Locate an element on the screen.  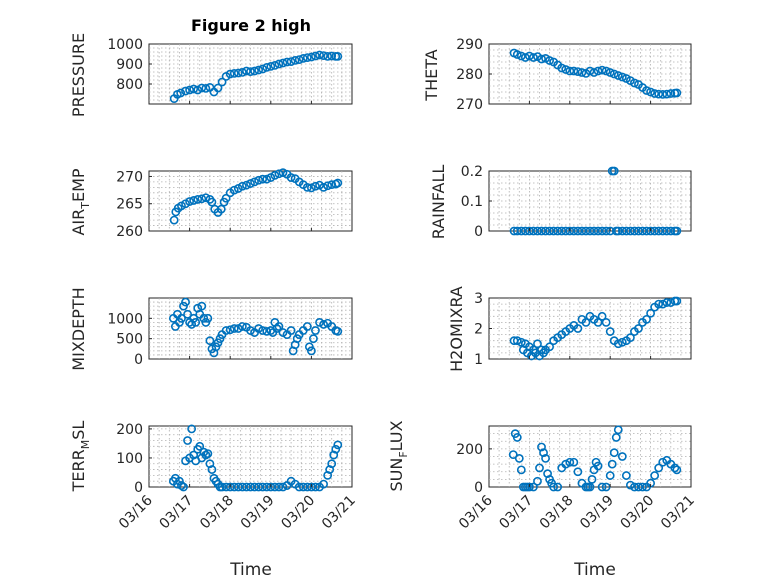
y-tick-labels: 270 280 290 is located at coordinates (474, 75).